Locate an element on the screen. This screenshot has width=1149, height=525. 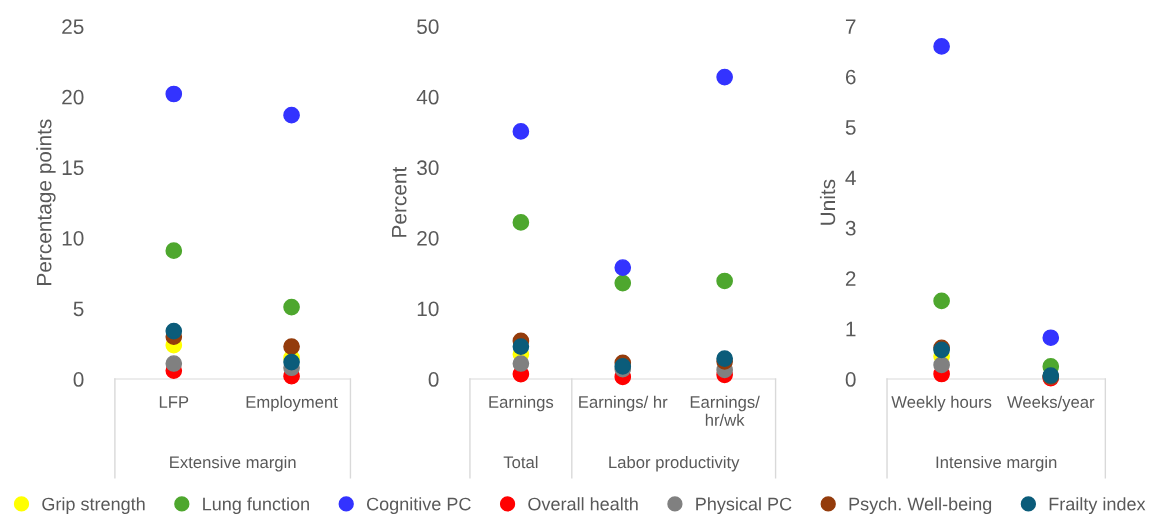
y-tick-label: 50 is located at coordinates (428, 26).